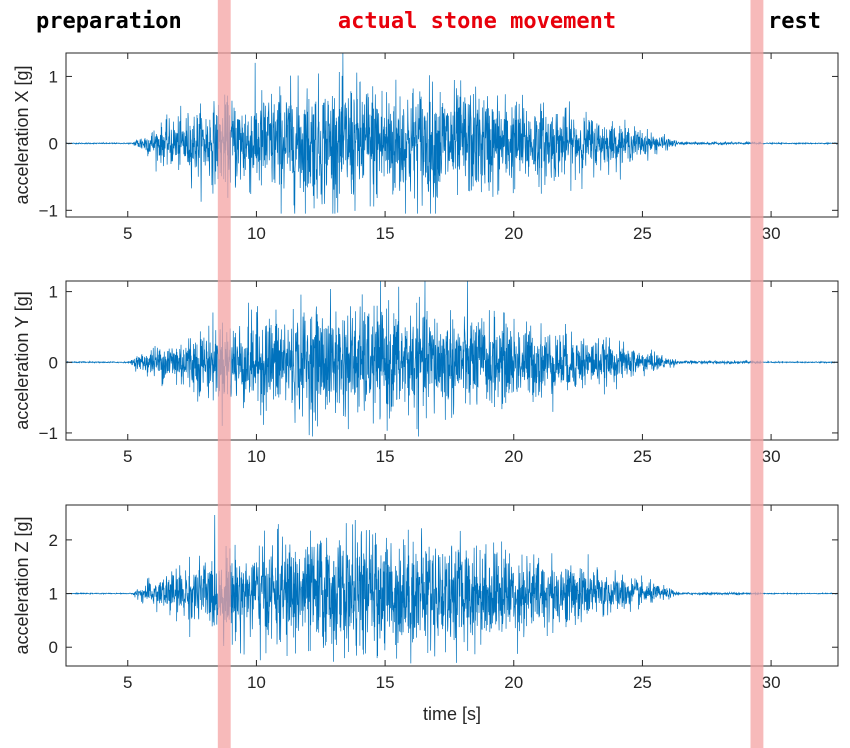  I want to click on phase-label-preparation: preparation, so click(109, 21).